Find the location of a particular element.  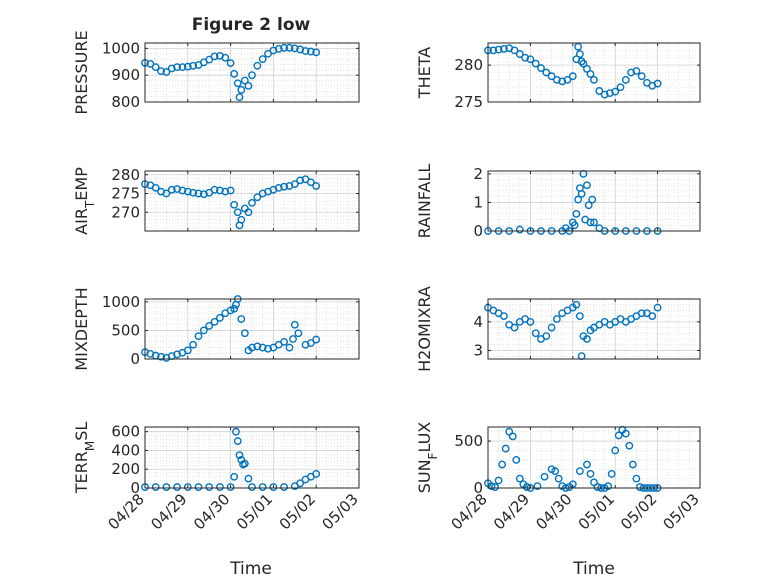

figure-title: Figure 2 low is located at coordinates (251, 25).